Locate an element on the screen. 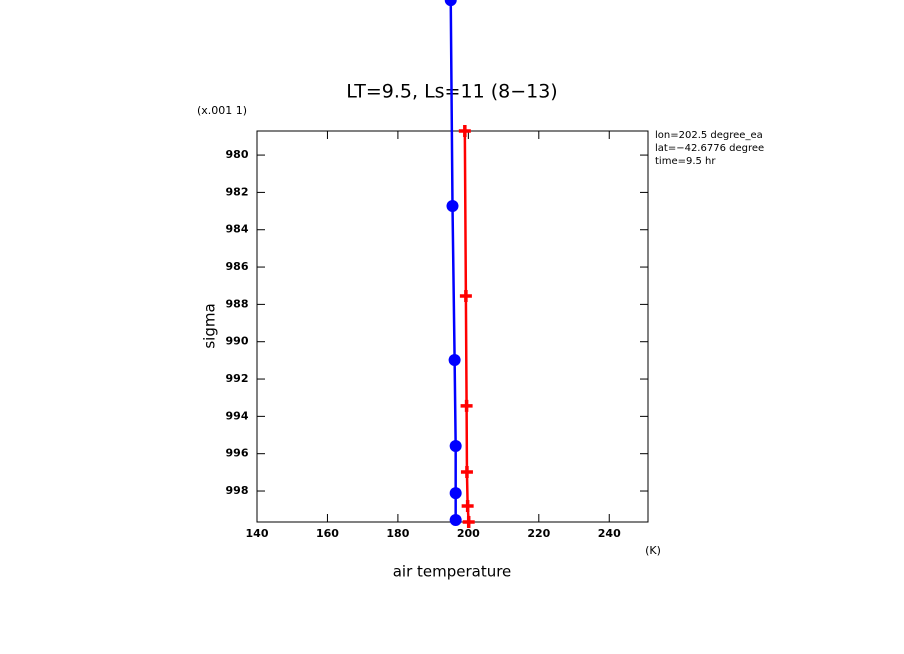 The height and width of the screenshot is (654, 904). info-line: lat=−42.6776 degree is located at coordinates (709, 148).